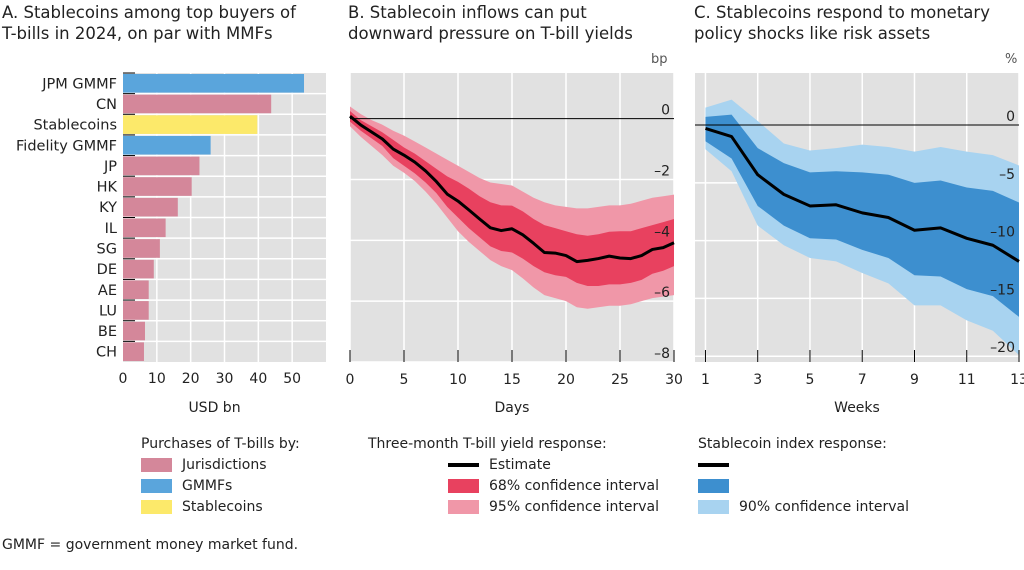  Describe the element at coordinates (1017, 380) in the screenshot. I see `chart-c-xtick-label: 13` at that location.